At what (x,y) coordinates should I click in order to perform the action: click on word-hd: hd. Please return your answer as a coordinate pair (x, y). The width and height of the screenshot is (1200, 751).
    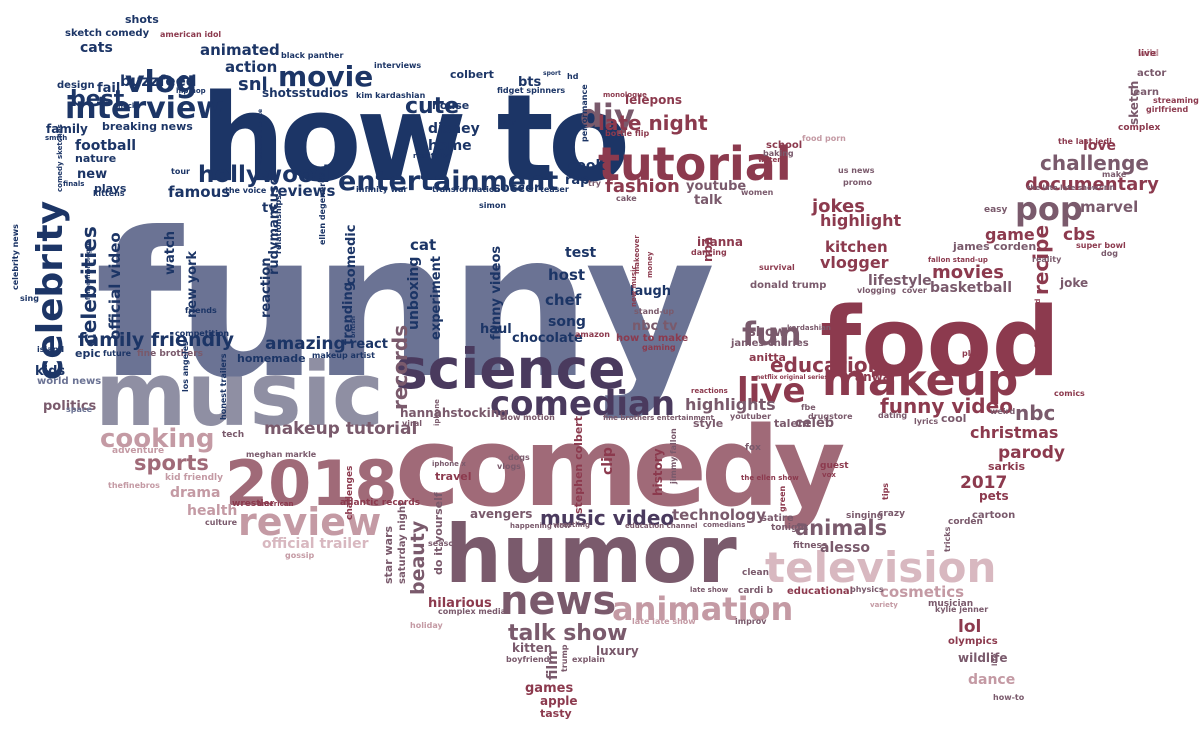
    Looking at the image, I should click on (573, 76).